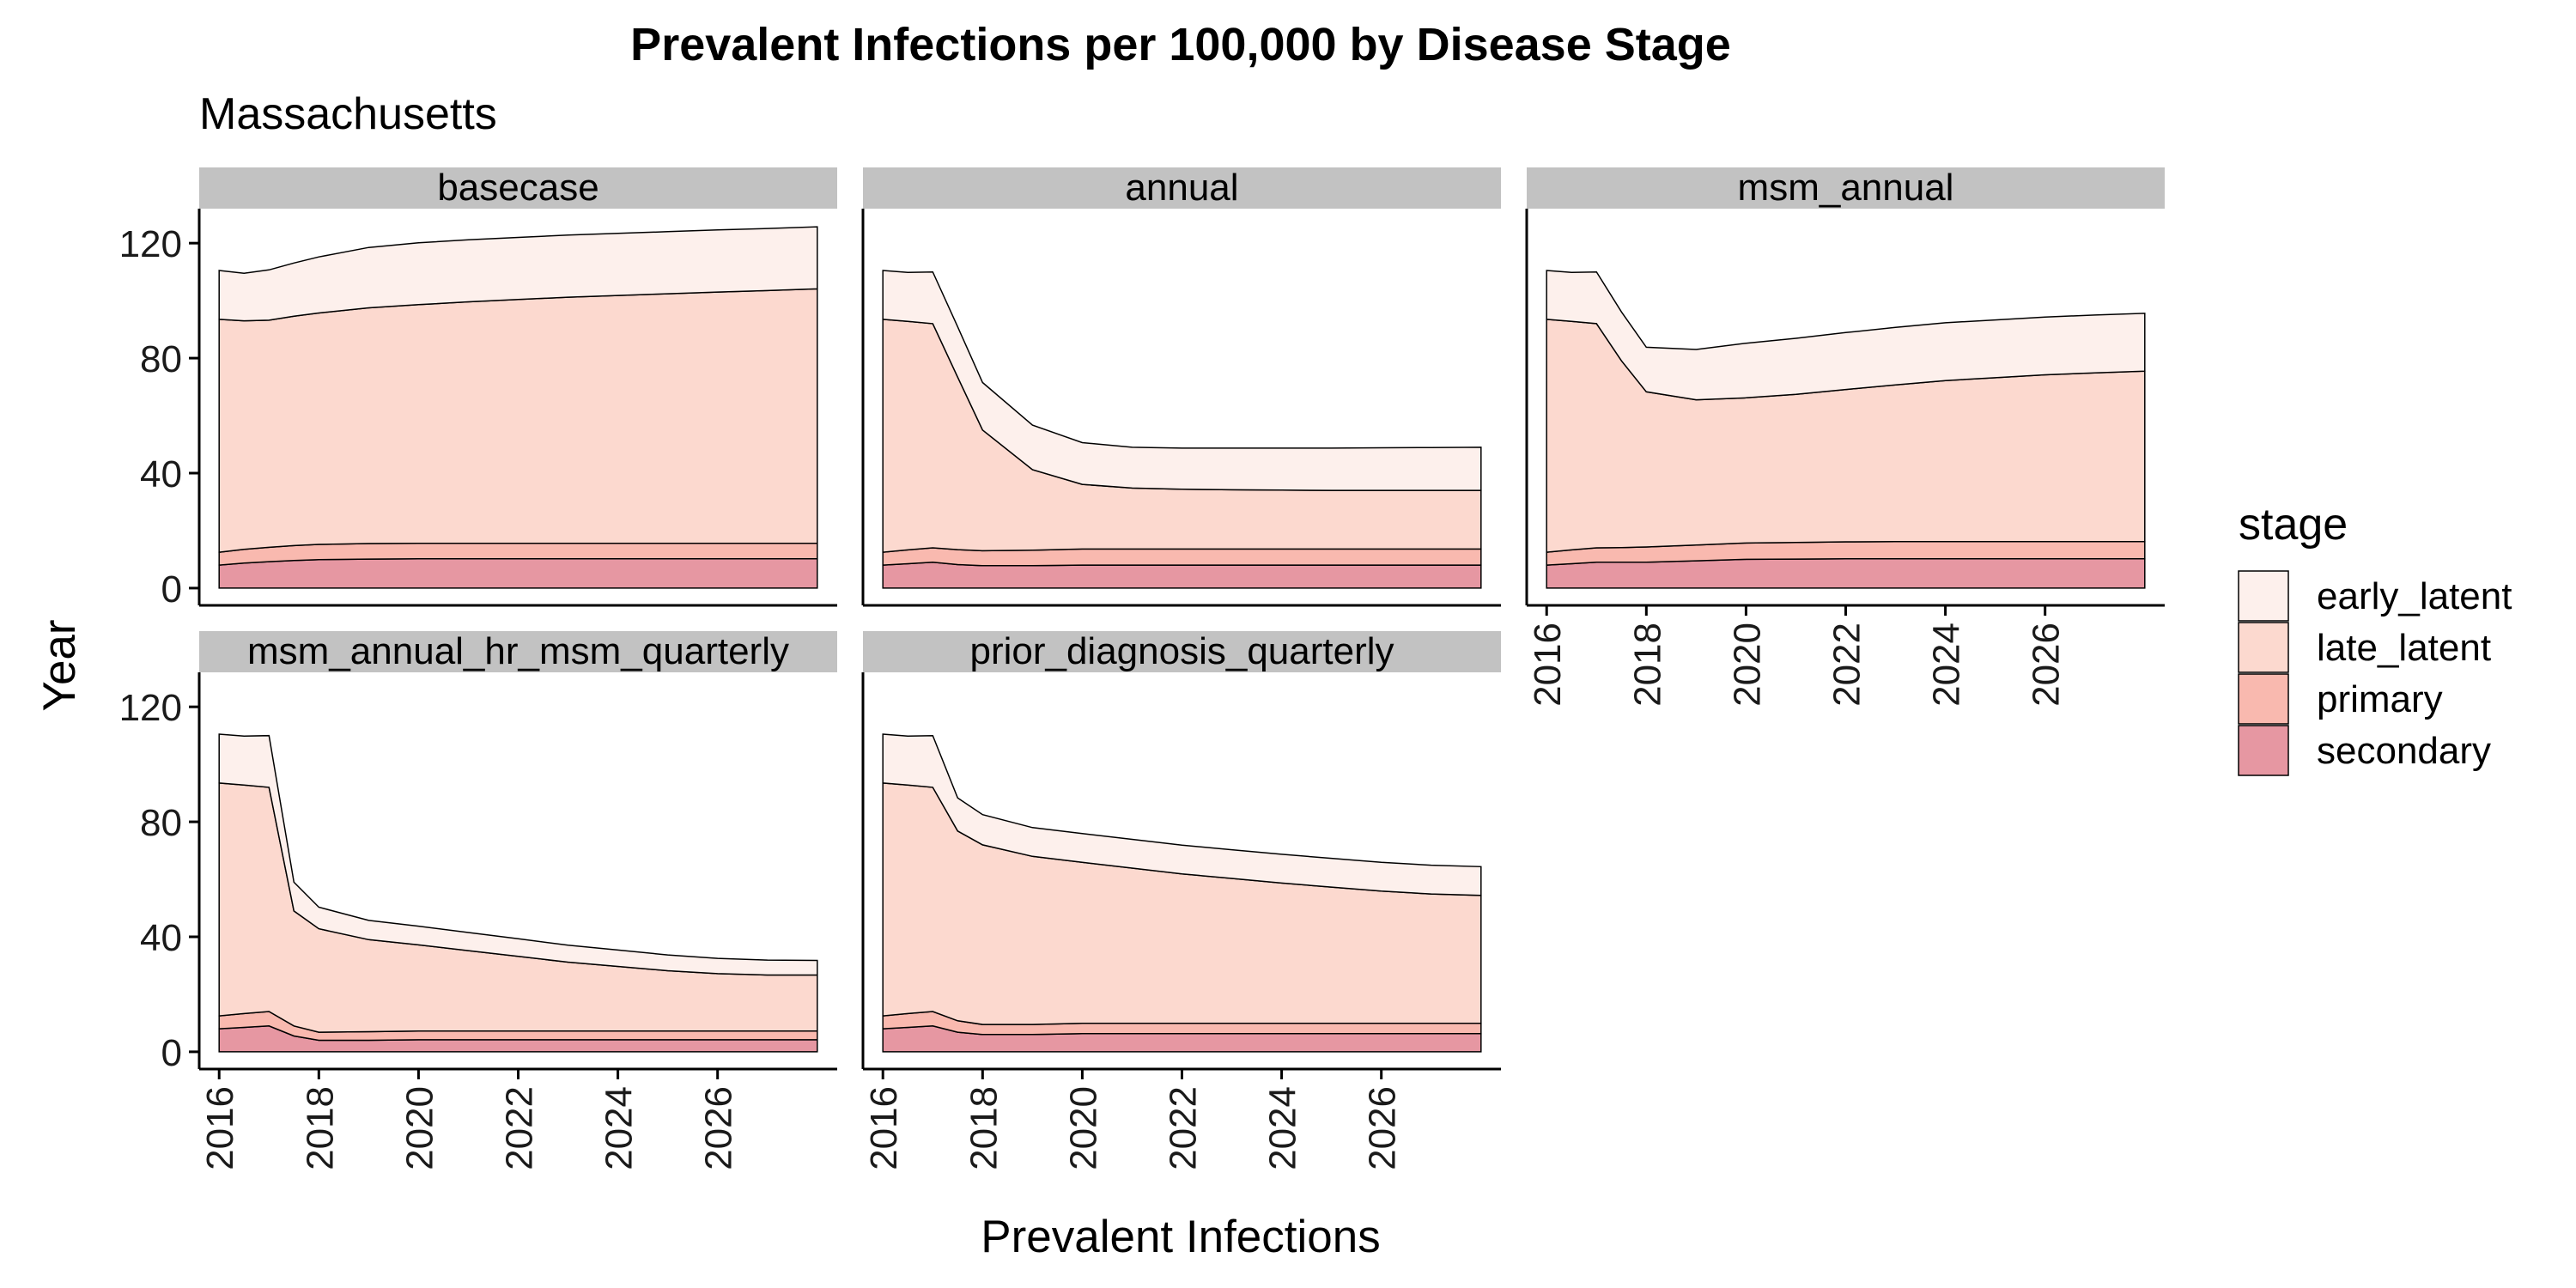 The height and width of the screenshot is (1288, 2576). I want to click on legend-item-late-latent: late_latent, so click(2364, 647).